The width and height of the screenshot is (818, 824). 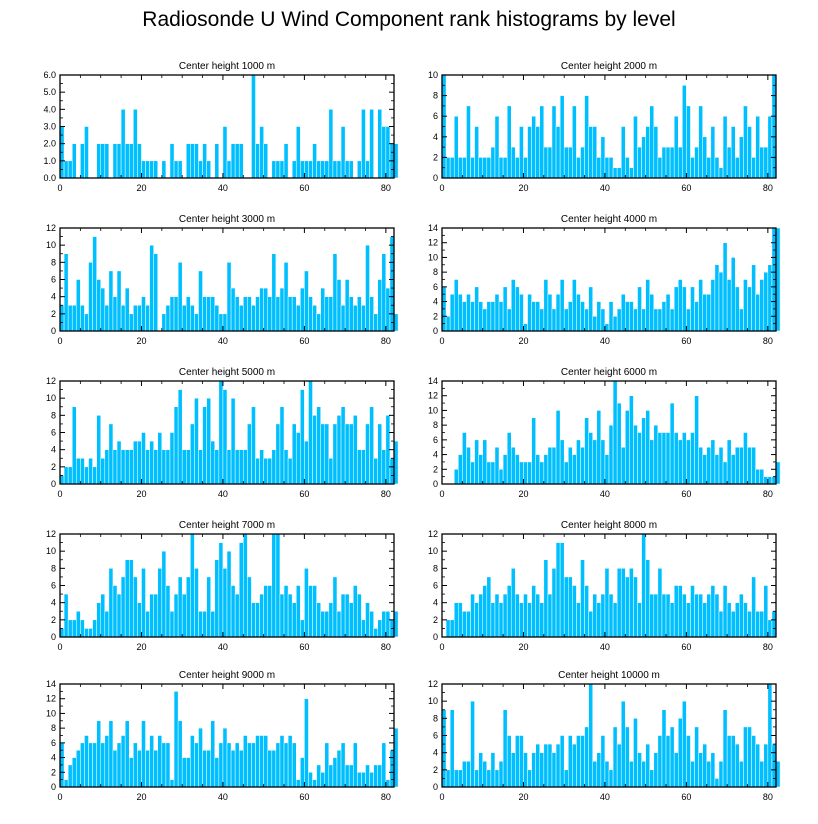 I want to click on y-tick-label: 6.0, so click(x=49, y=75).